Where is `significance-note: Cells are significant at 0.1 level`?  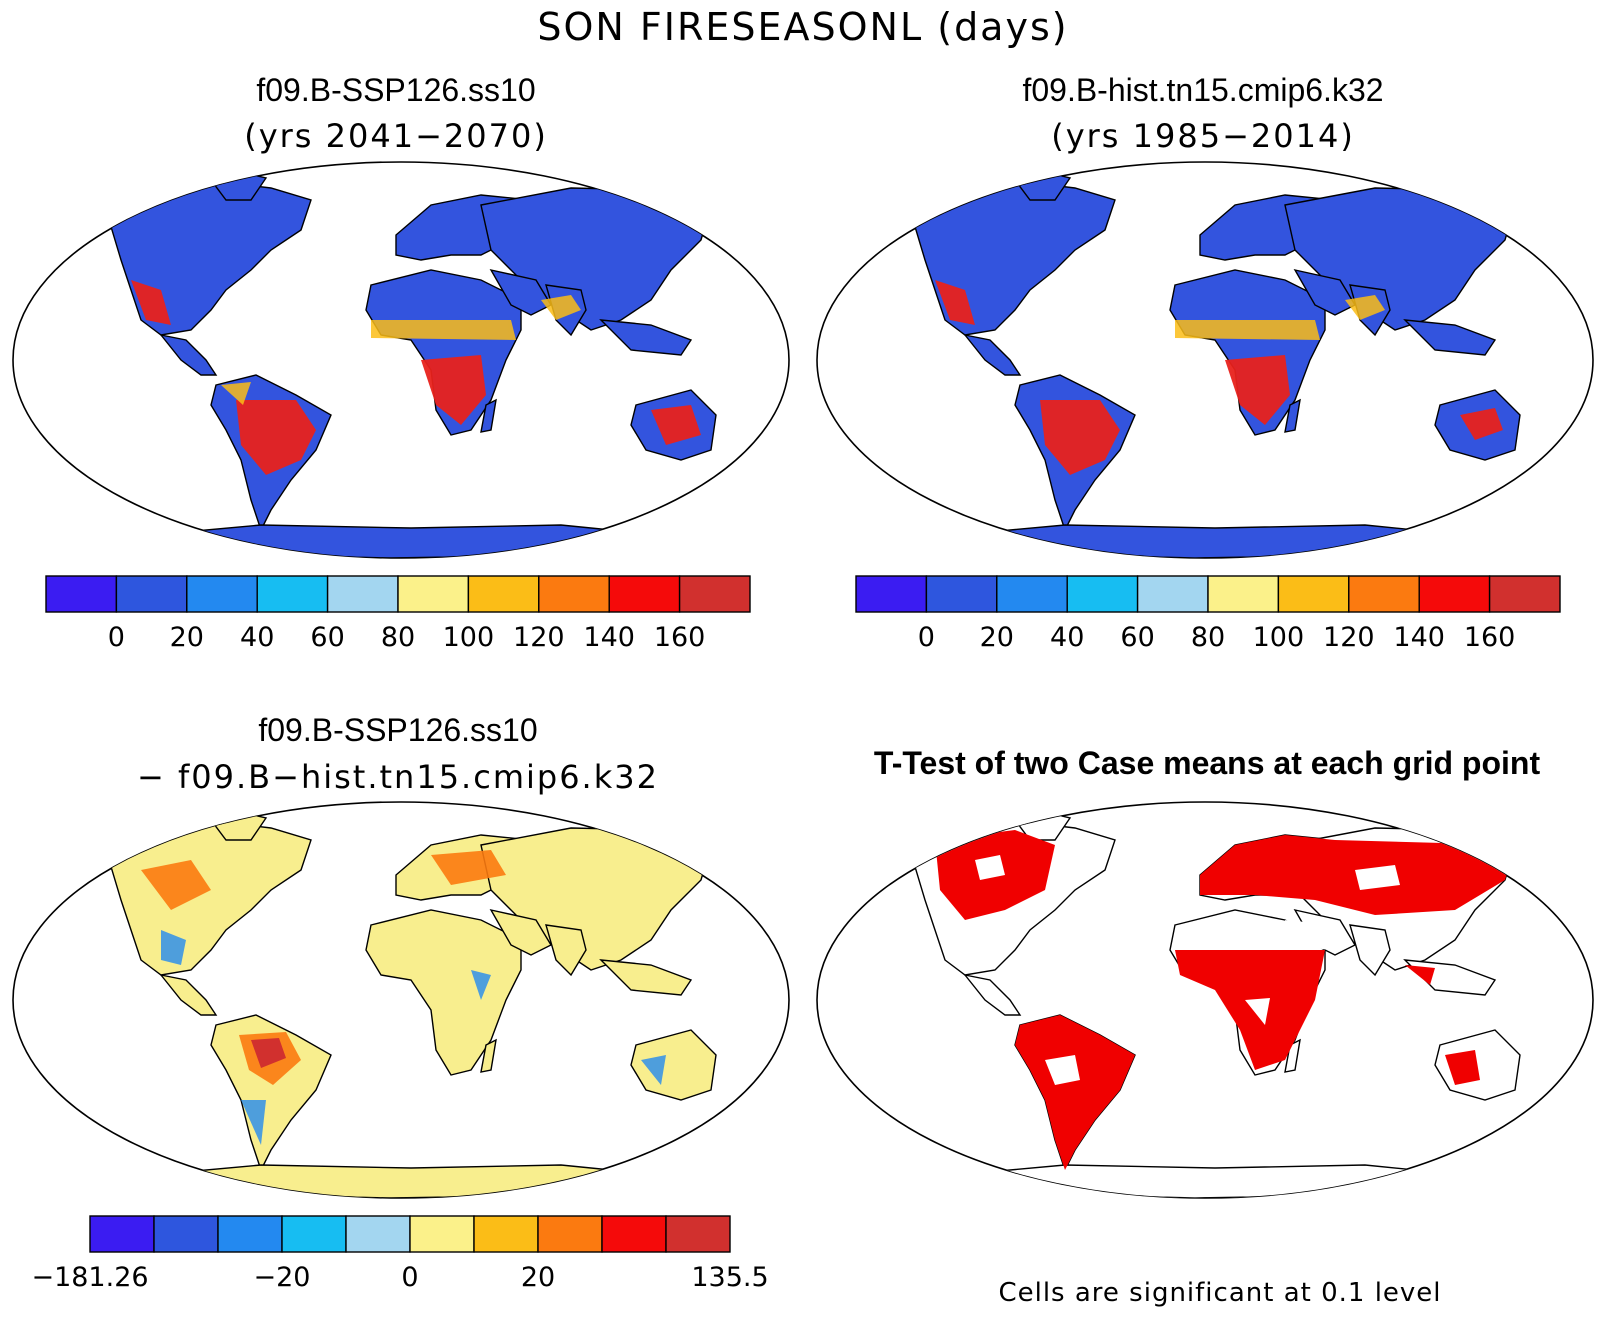
significance-note: Cells are significant at 0.1 level is located at coordinates (1219, 1293).